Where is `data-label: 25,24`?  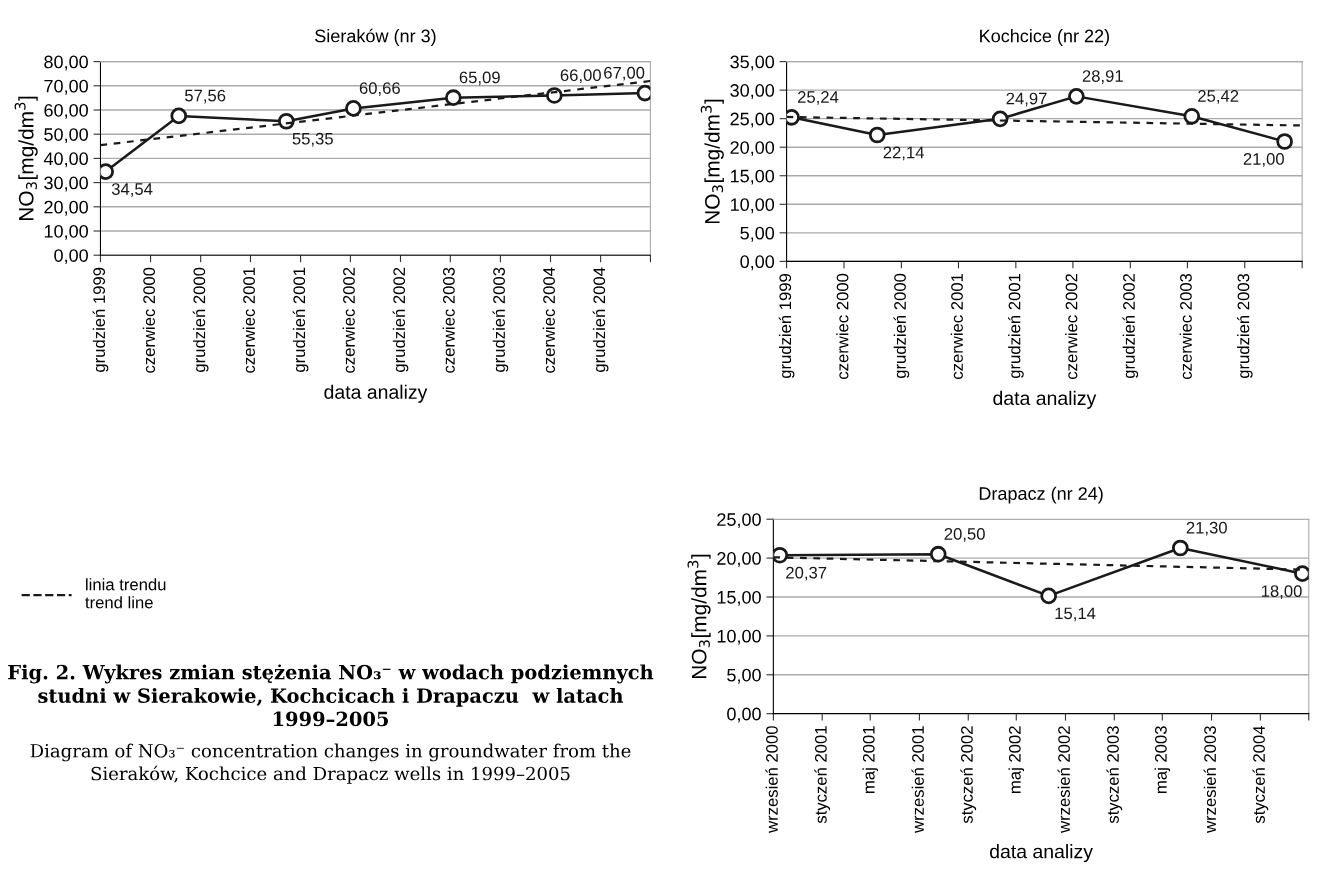 data-label: 25,24 is located at coordinates (818, 98).